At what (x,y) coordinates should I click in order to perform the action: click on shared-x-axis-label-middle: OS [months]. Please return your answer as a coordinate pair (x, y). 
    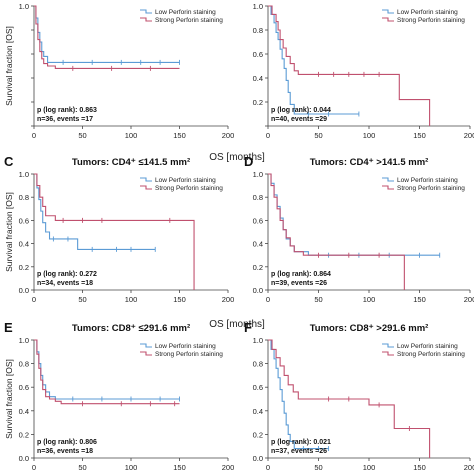
    Looking at the image, I should click on (237, 324).